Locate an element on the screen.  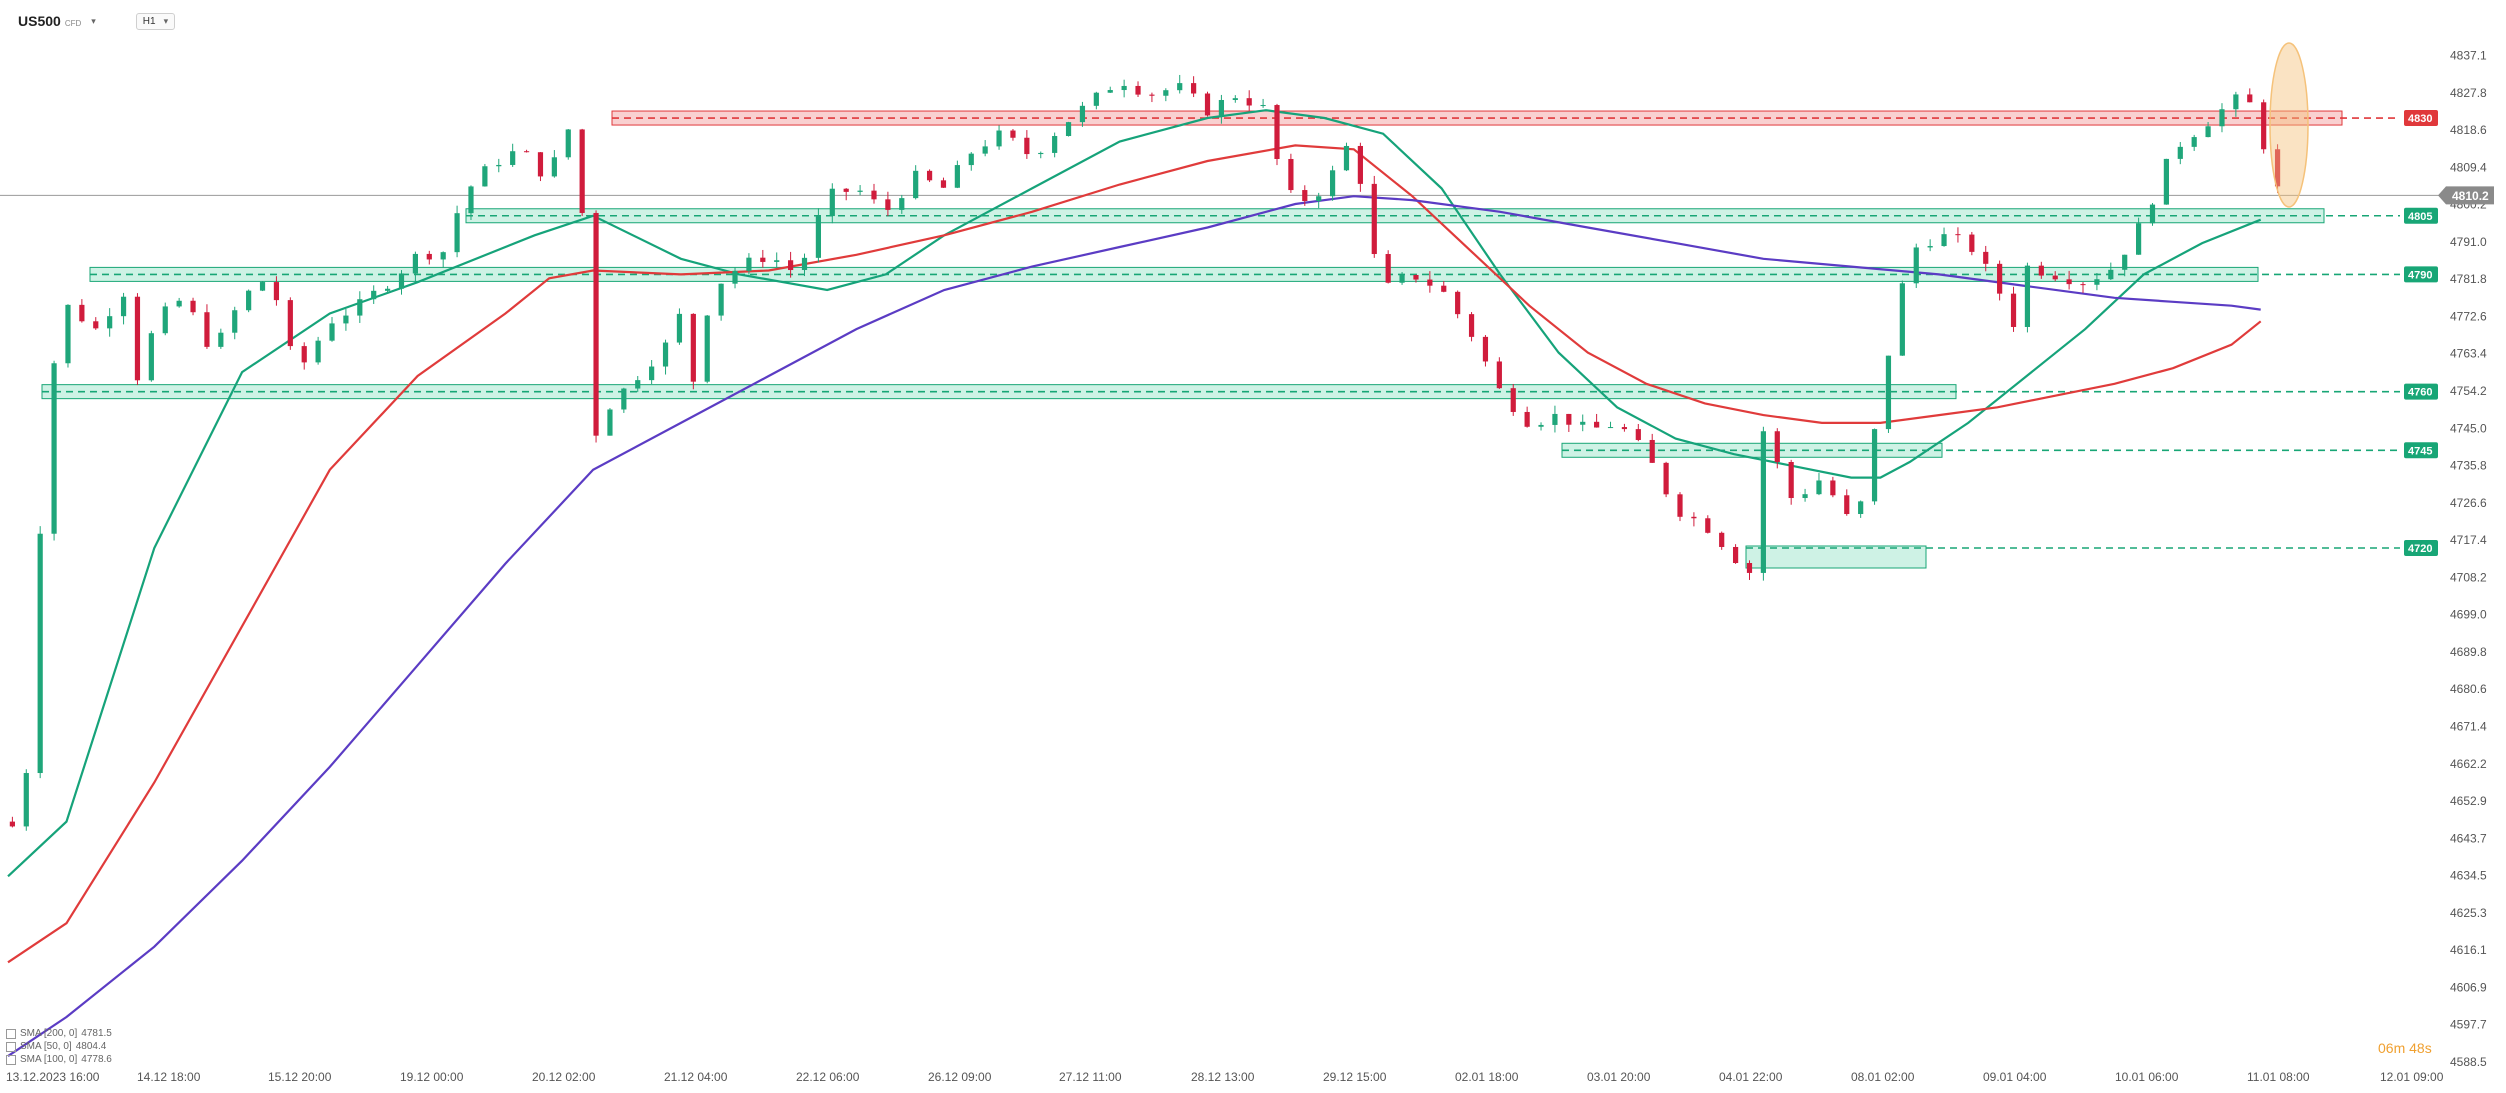
y-tick-label: 4717.4 is located at coordinates (2468, 540).